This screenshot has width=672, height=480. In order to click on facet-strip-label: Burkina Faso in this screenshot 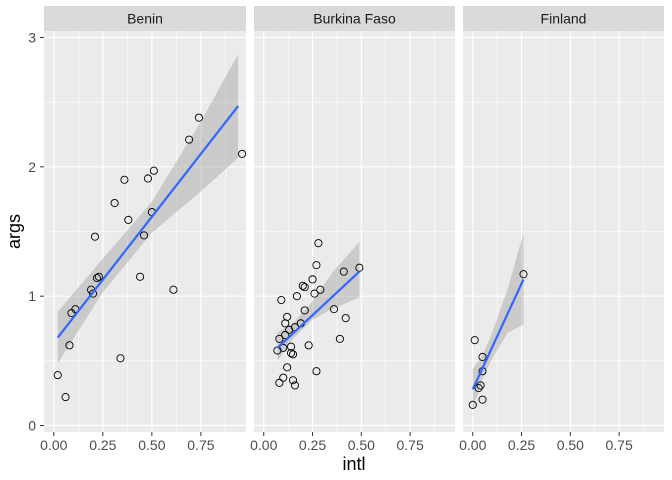, I will do `click(354, 19)`.